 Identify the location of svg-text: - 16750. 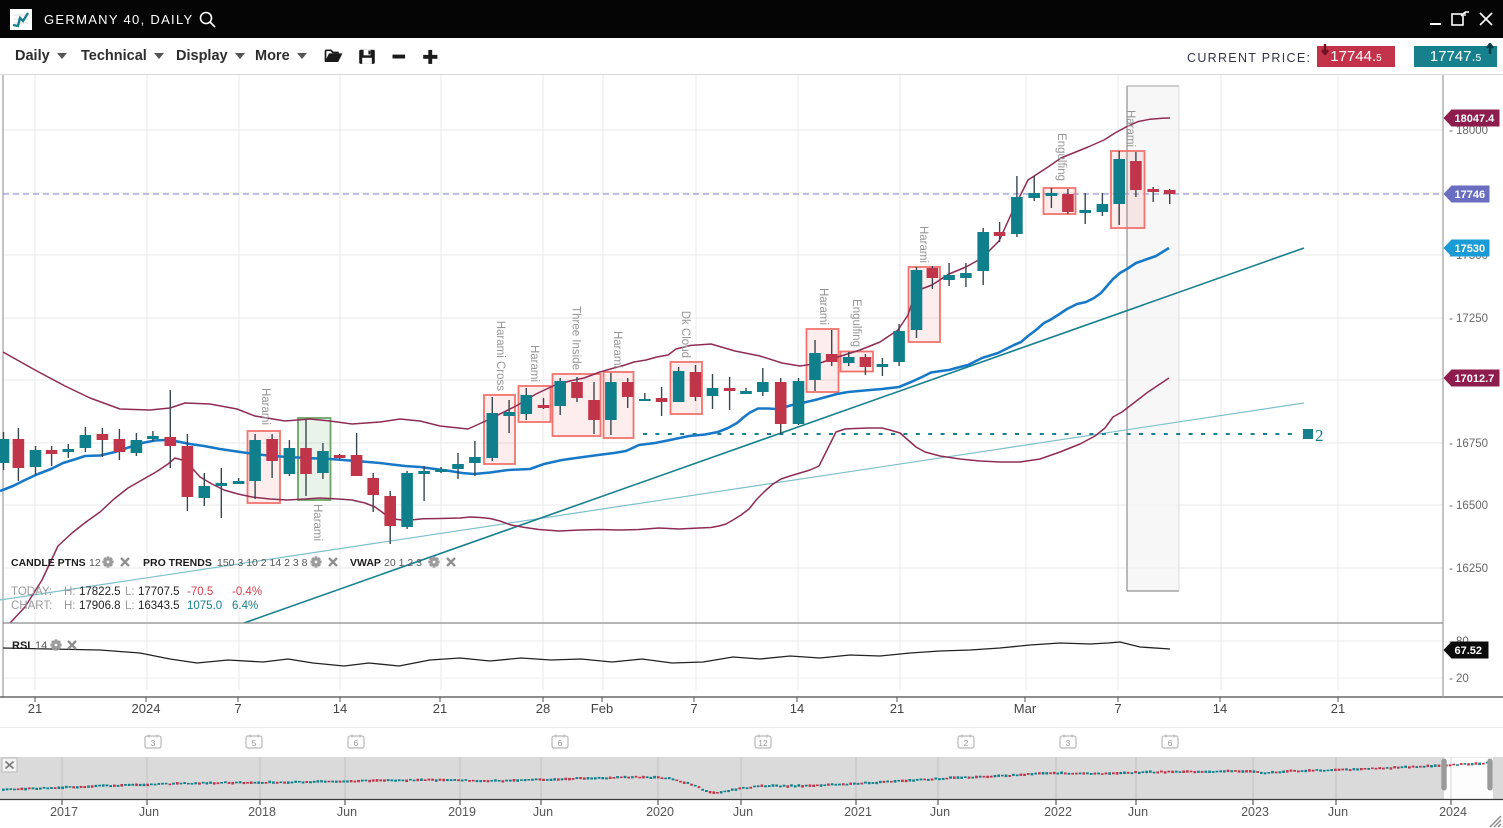
(1468, 444).